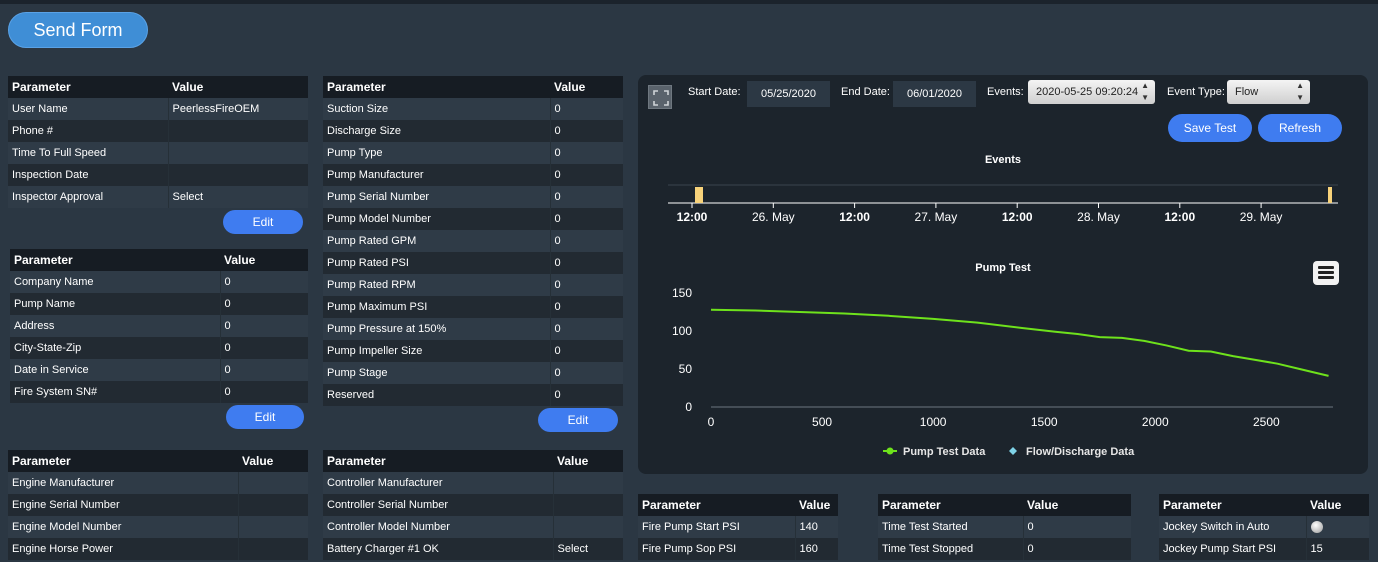  Describe the element at coordinates (1337, 549) in the screenshot. I see `value-cell-jockey-pump-start-psi: 15` at that location.